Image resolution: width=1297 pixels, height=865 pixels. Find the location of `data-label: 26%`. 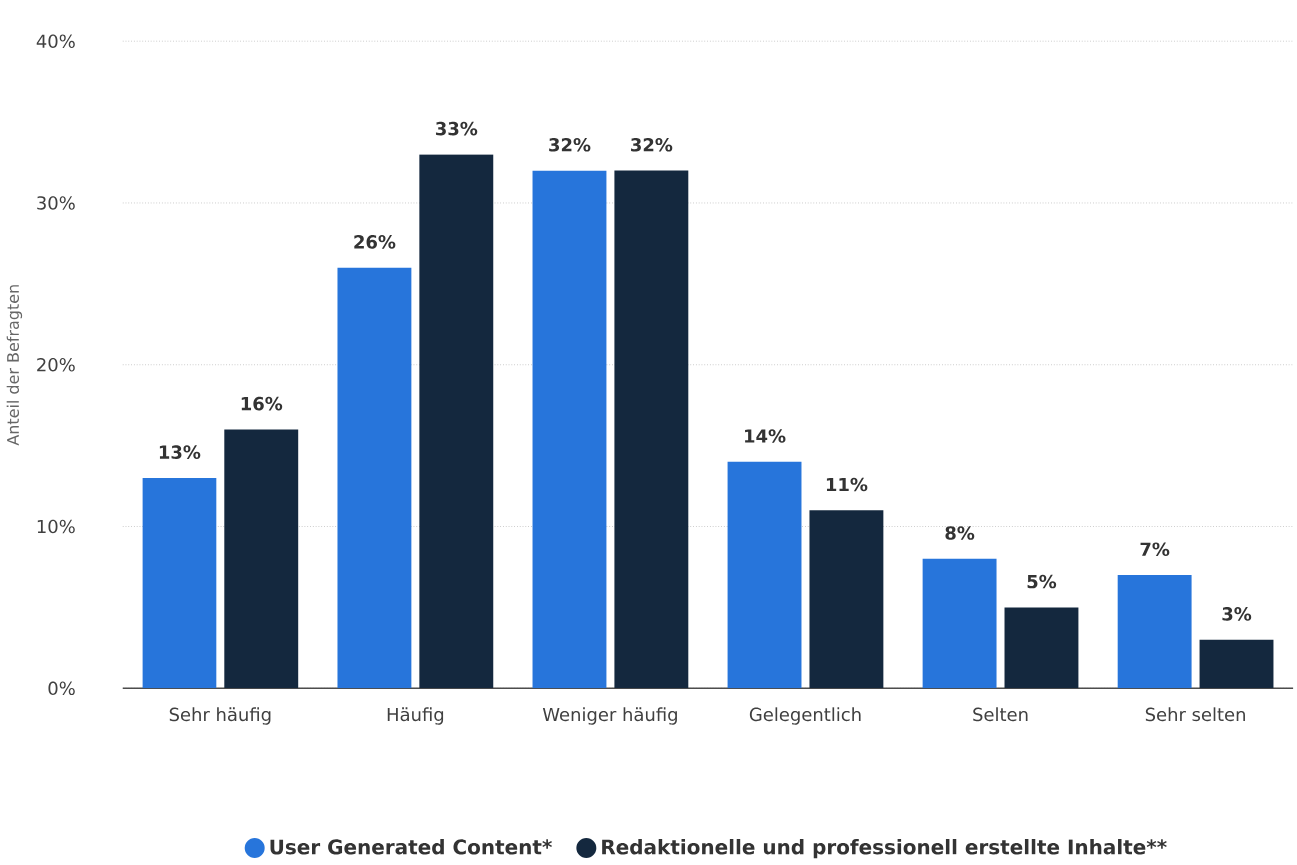

data-label: 26% is located at coordinates (375, 241).